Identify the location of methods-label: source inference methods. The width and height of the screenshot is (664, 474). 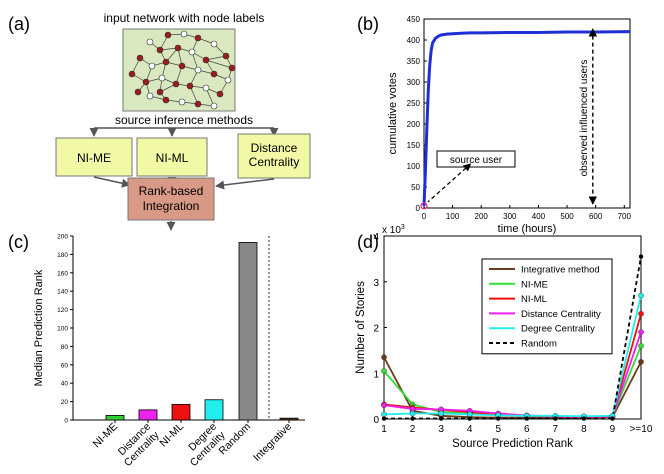
(184, 120).